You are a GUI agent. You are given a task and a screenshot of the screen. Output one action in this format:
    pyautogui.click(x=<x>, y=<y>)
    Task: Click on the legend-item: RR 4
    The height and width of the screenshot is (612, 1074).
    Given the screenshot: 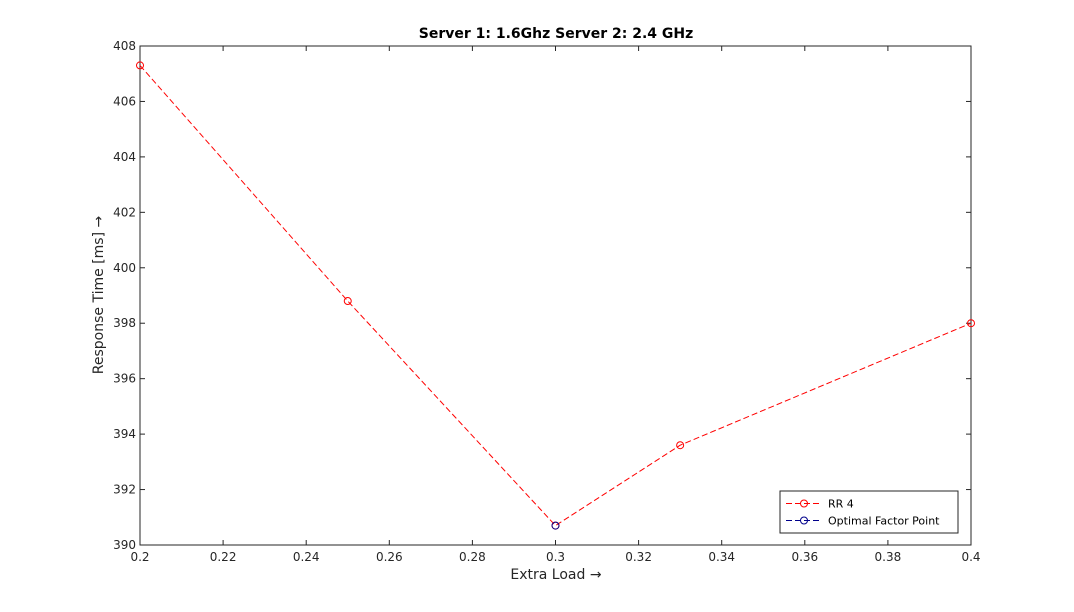 What is the action you would take?
    pyautogui.click(x=820, y=504)
    